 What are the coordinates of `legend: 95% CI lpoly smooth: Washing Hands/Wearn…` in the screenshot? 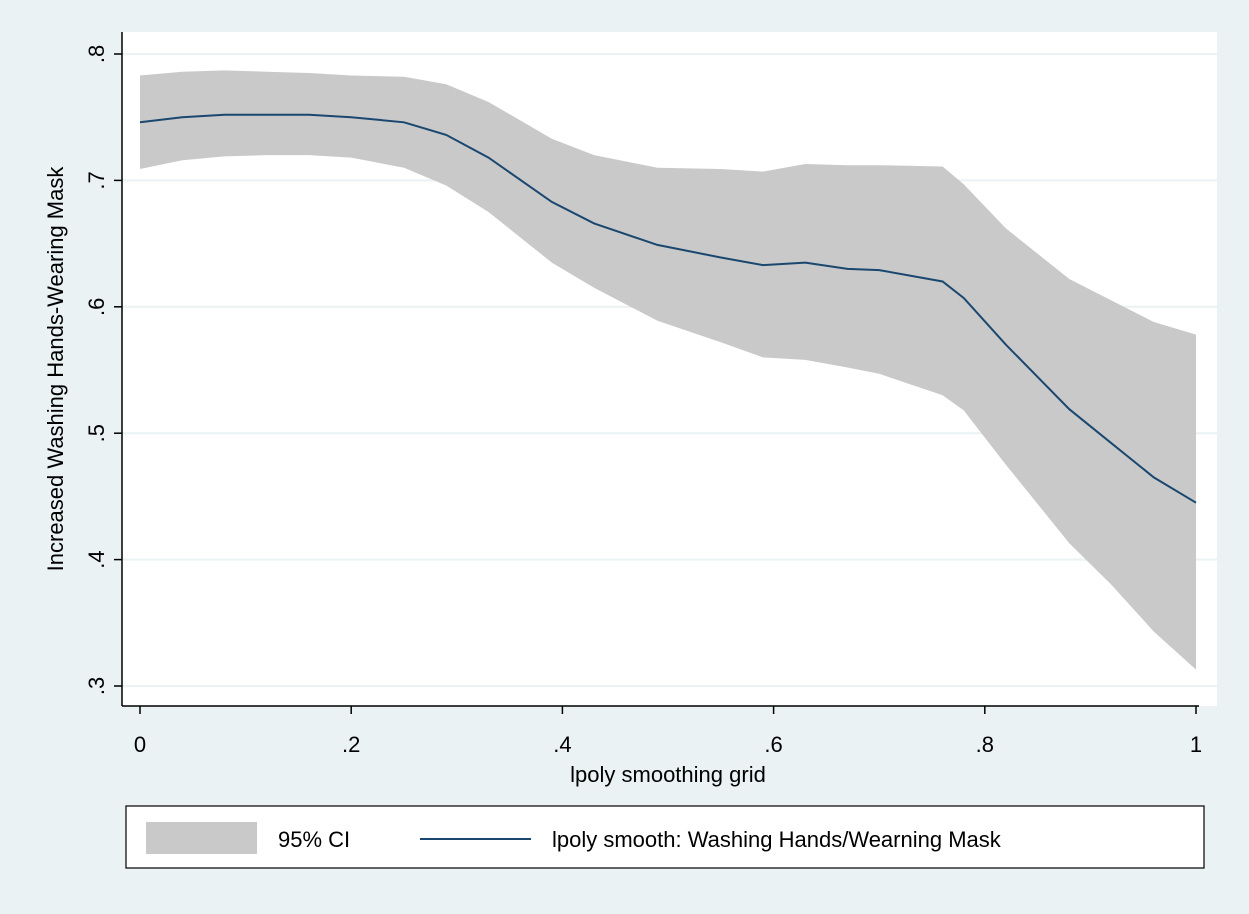 It's located at (665, 837).